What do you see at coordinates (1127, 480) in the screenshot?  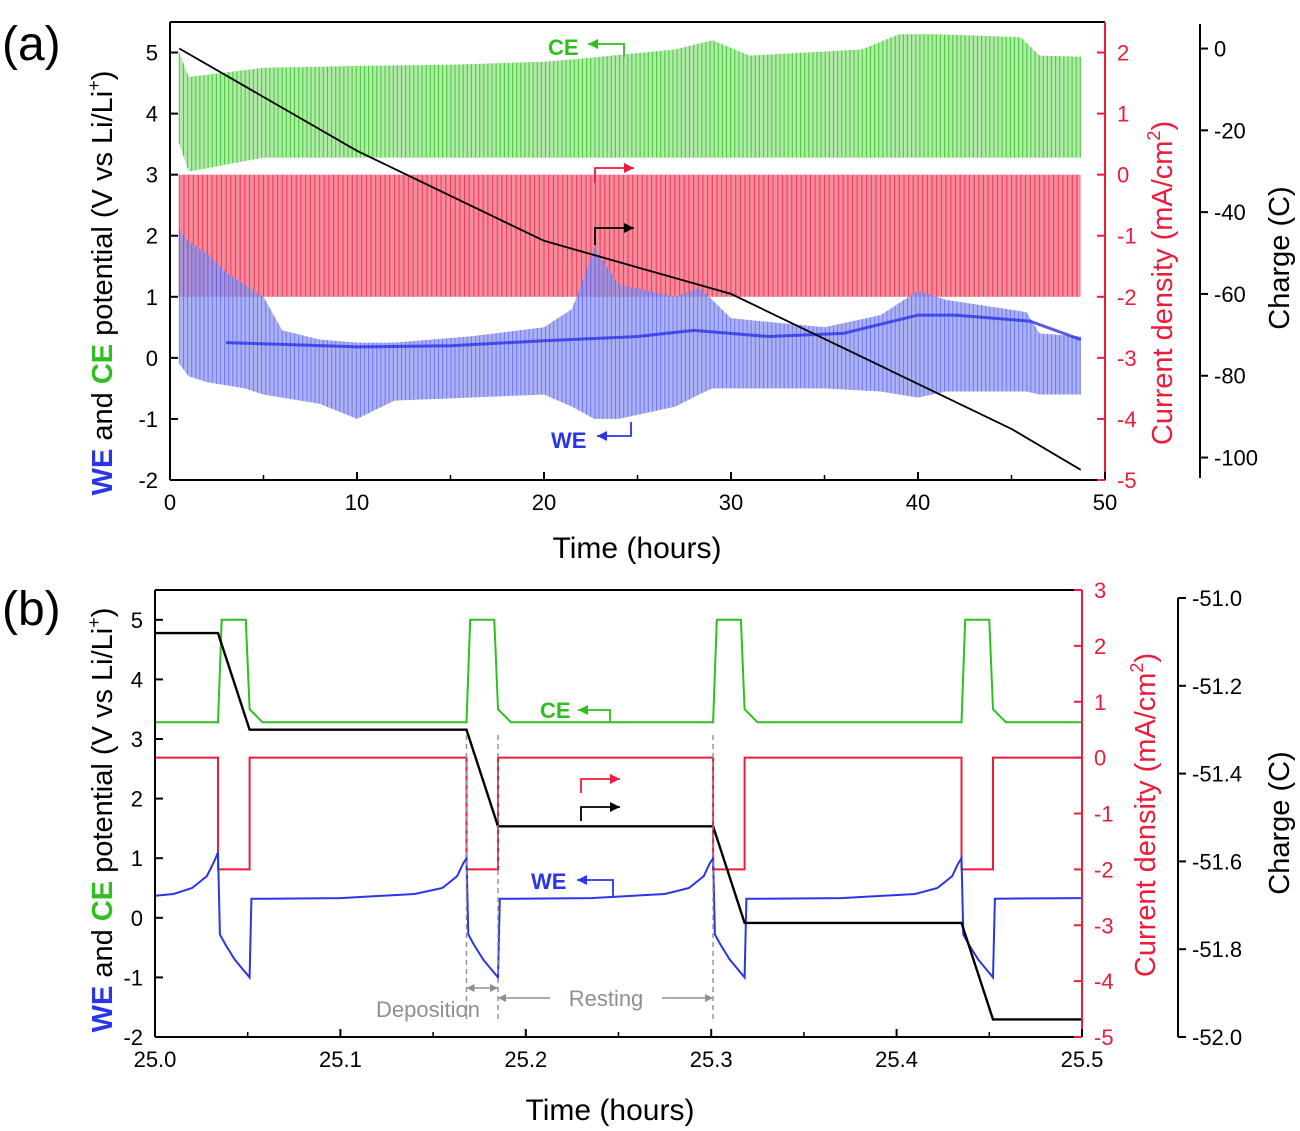 I see `panel-a-current-tick-label: -5` at bounding box center [1127, 480].